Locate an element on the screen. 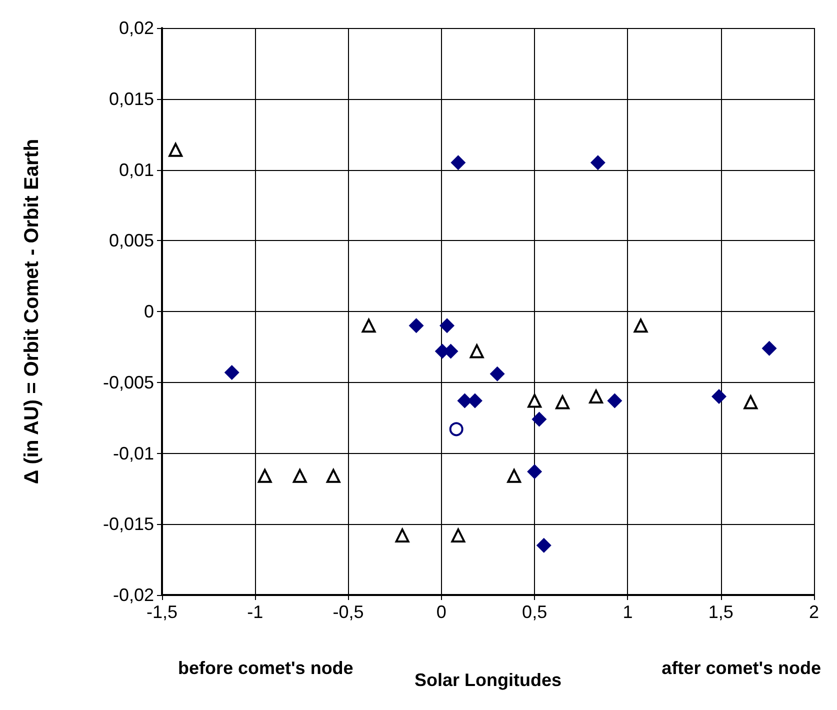 The height and width of the screenshot is (710, 837). y-tick-label: 0 is located at coordinates (149, 312).